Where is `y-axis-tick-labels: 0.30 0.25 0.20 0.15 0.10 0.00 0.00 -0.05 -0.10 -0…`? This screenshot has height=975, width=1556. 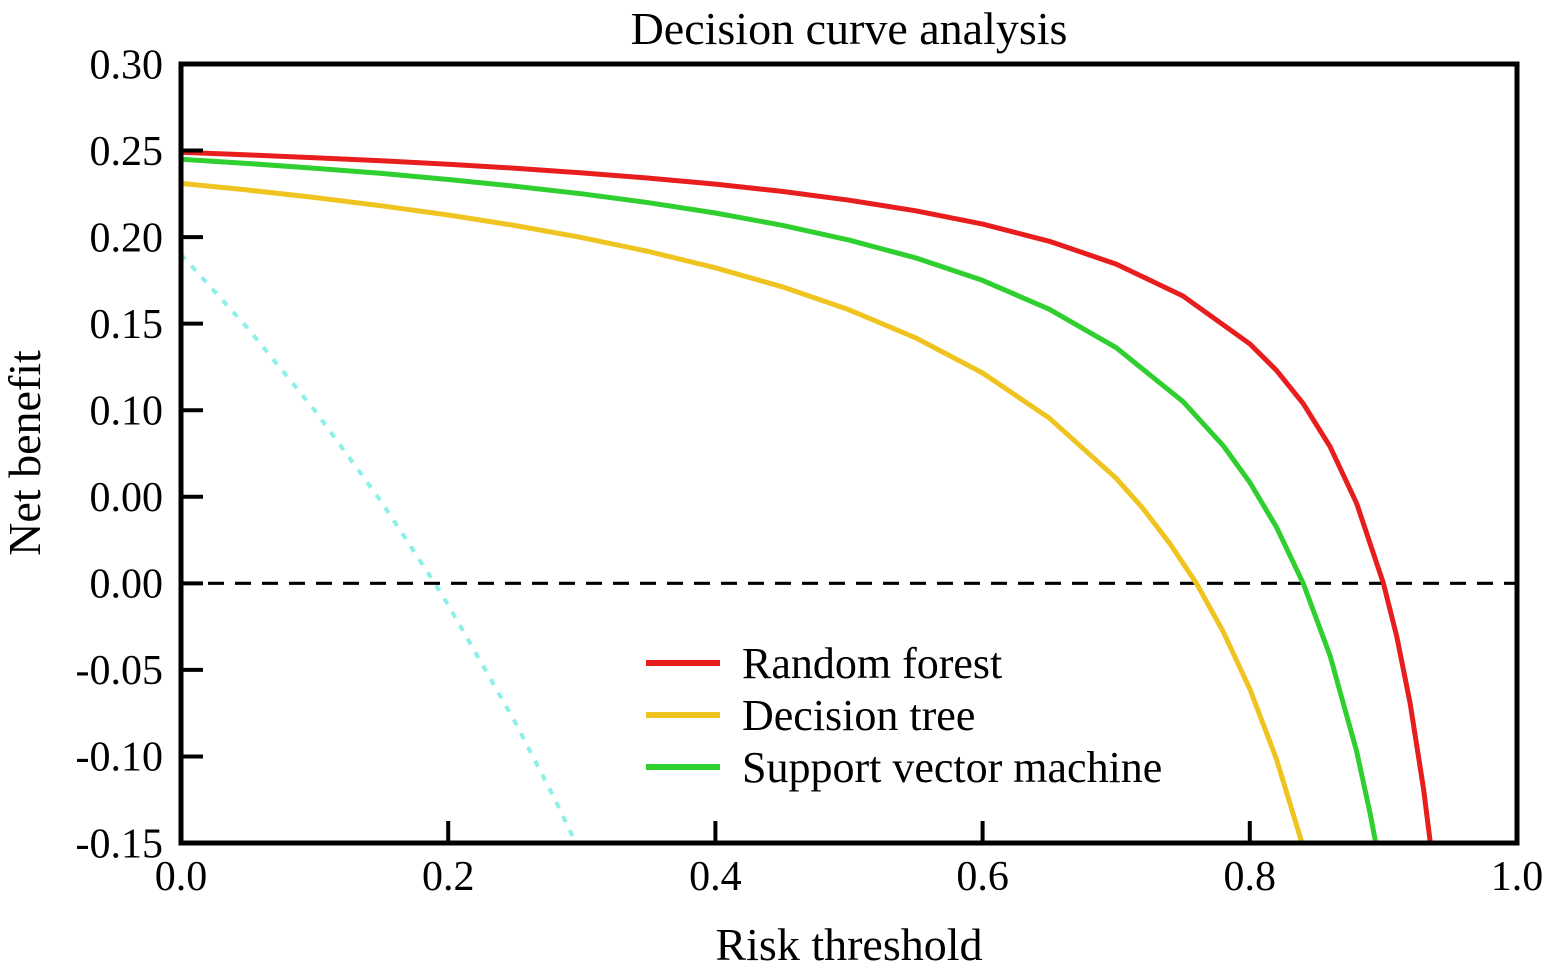
y-axis-tick-labels: 0.30 0.25 0.20 0.15 0.10 0.00 0.00 -0.05 -0.10 -0… is located at coordinates (120, 454).